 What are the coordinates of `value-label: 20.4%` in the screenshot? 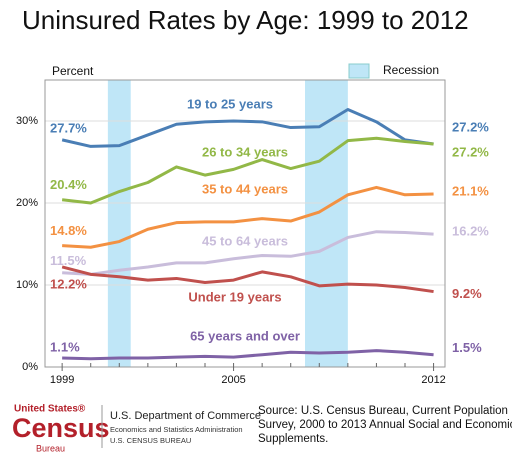 It's located at (68, 184).